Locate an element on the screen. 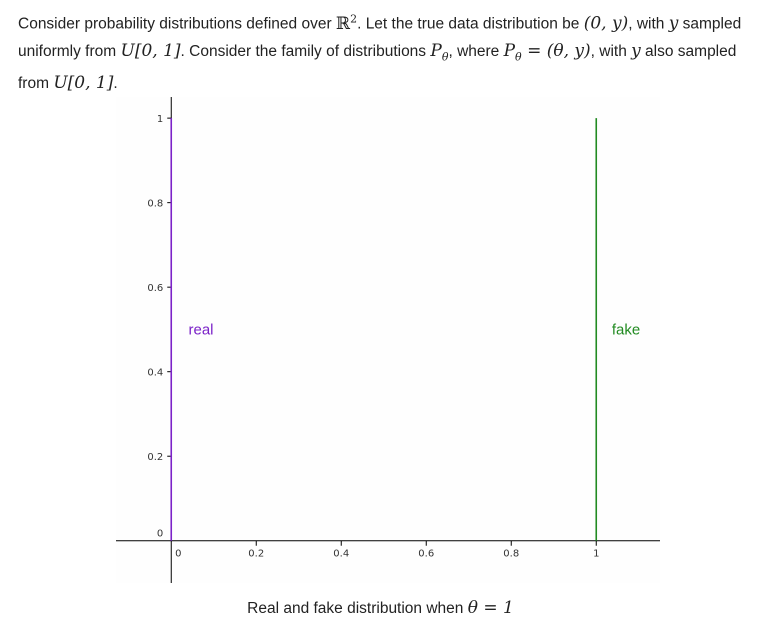 The height and width of the screenshot is (619, 761). intro-text-2: . Let the true data distribution be is located at coordinates (470, 24).